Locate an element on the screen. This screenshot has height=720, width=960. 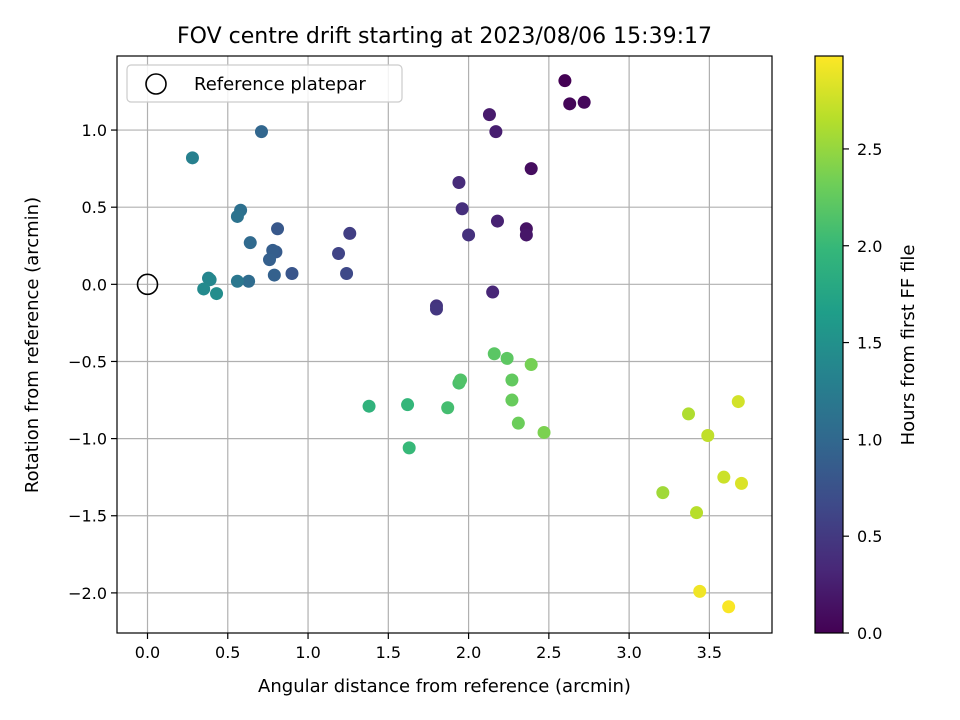
y-tick-label: −0.5 is located at coordinates (87, 361).